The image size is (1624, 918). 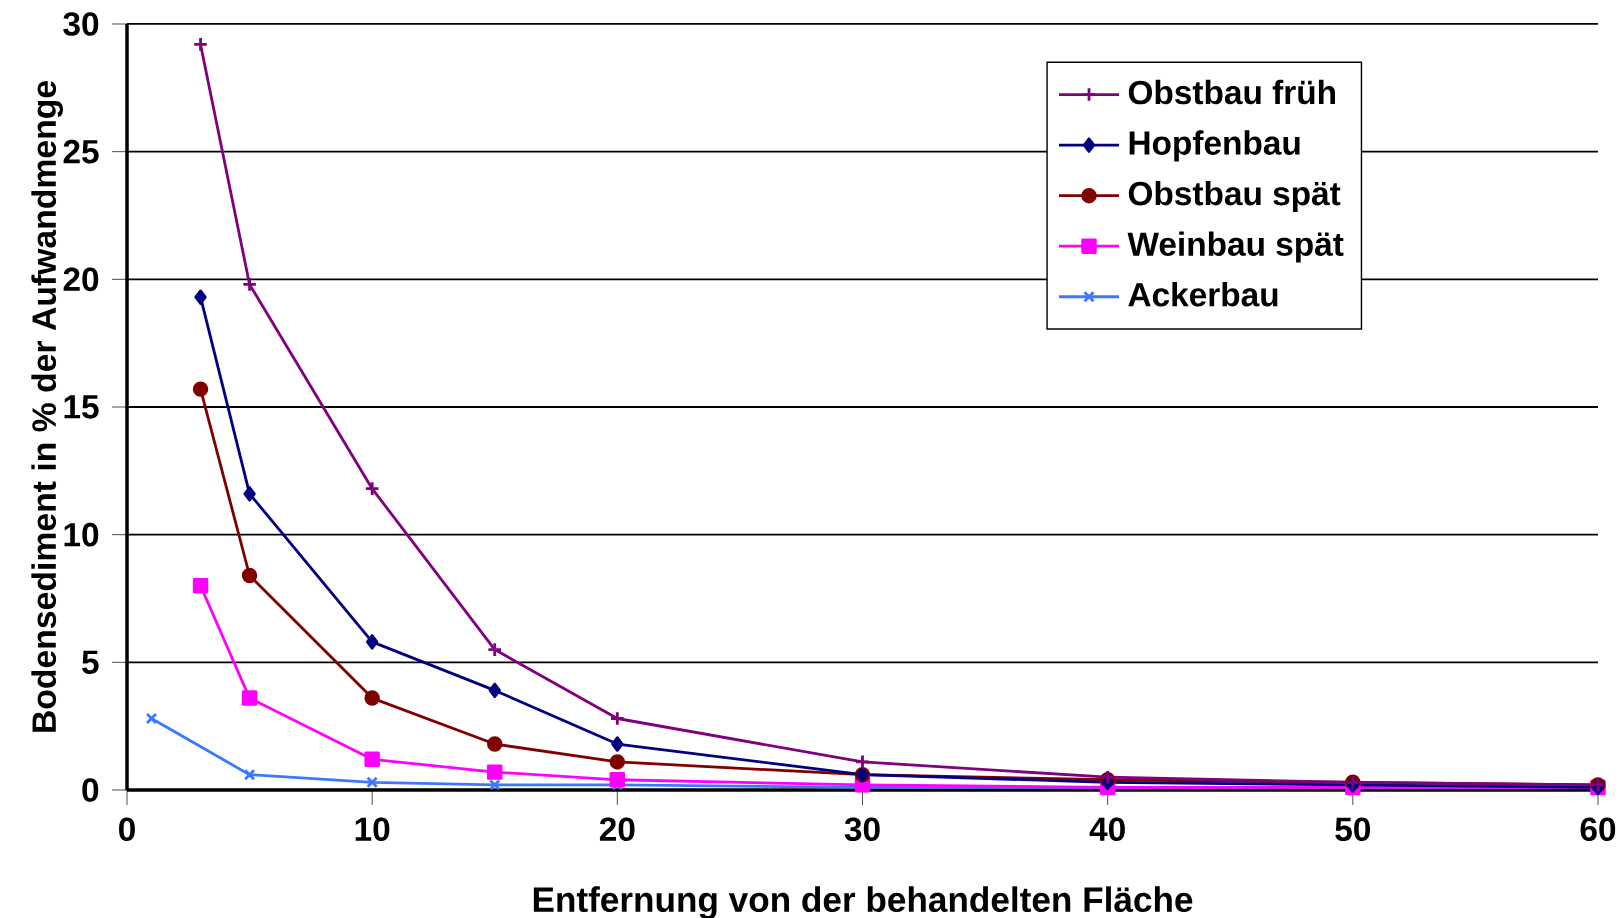 What do you see at coordinates (81, 279) in the screenshot?
I see `y-tick-label: 20` at bounding box center [81, 279].